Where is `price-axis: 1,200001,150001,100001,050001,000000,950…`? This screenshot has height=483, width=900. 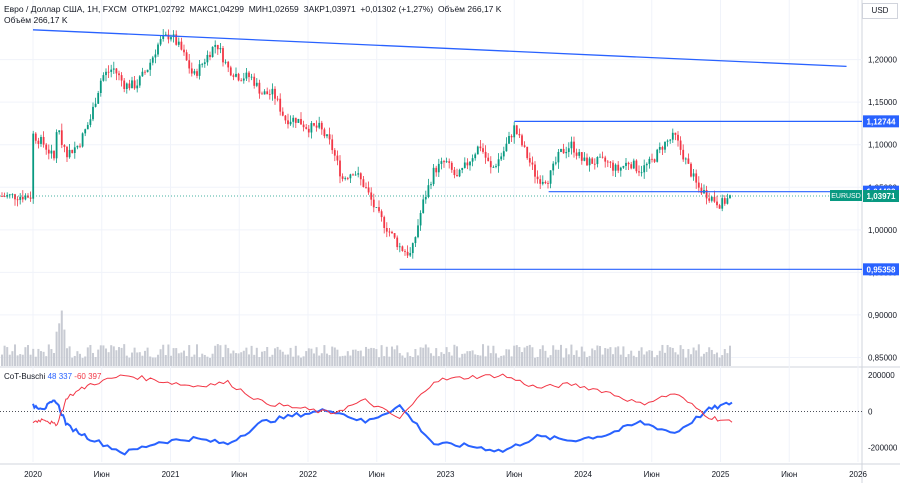
price-axis: 1,200001,150001,100001,050001,000000,950… is located at coordinates (881, 209).